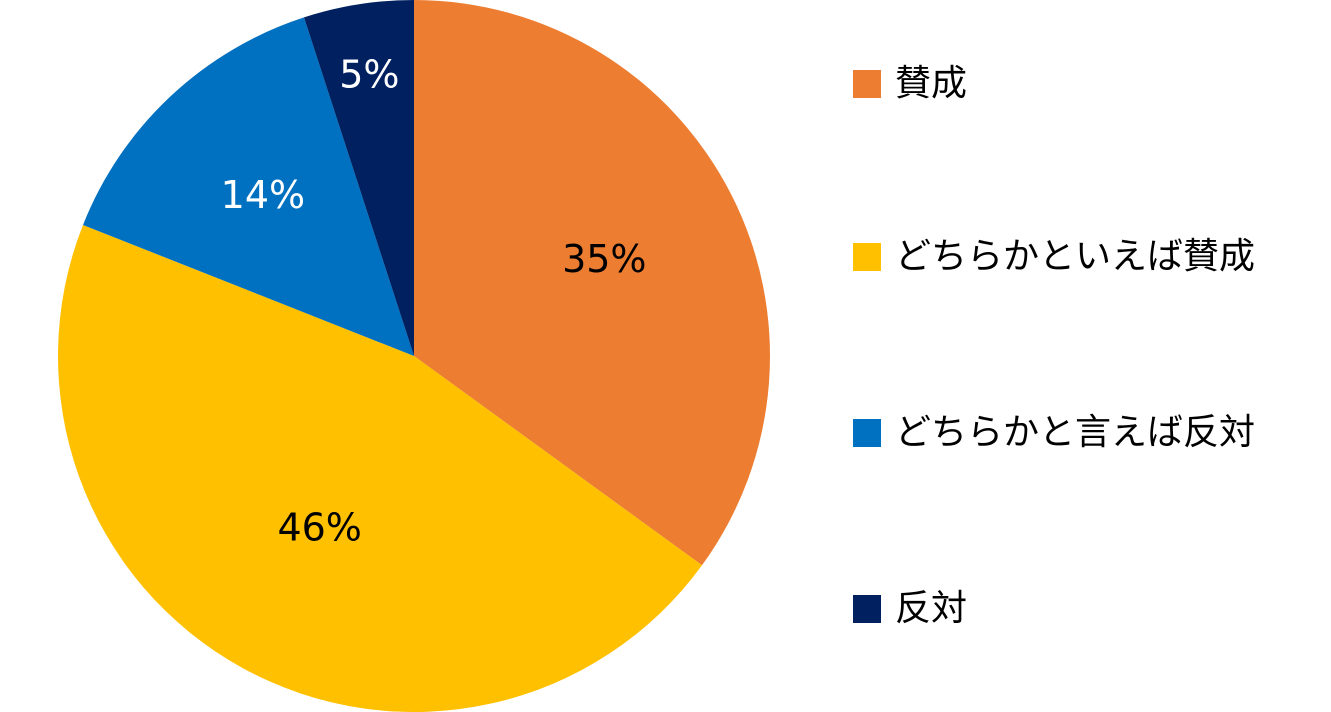 This screenshot has height=712, width=1331. Describe the element at coordinates (867, 609) in the screenshot. I see `legend-swatch-hantai` at that location.